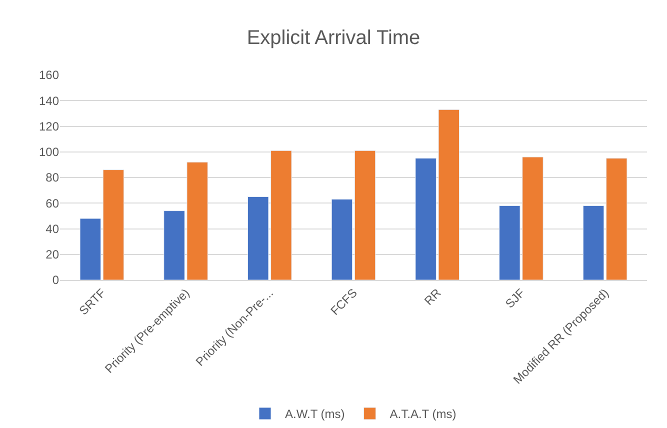  Describe the element at coordinates (53, 177) in the screenshot. I see `y-tick-label: 80` at that location.